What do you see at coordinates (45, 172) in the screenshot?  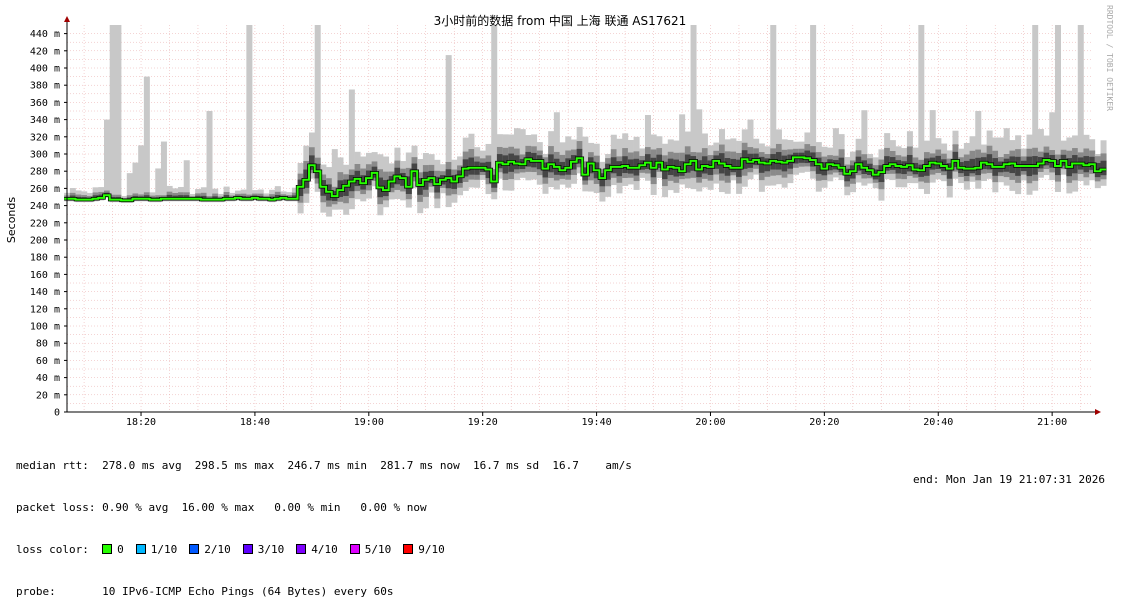 I see `y-tick-label: 280 m` at bounding box center [45, 172].